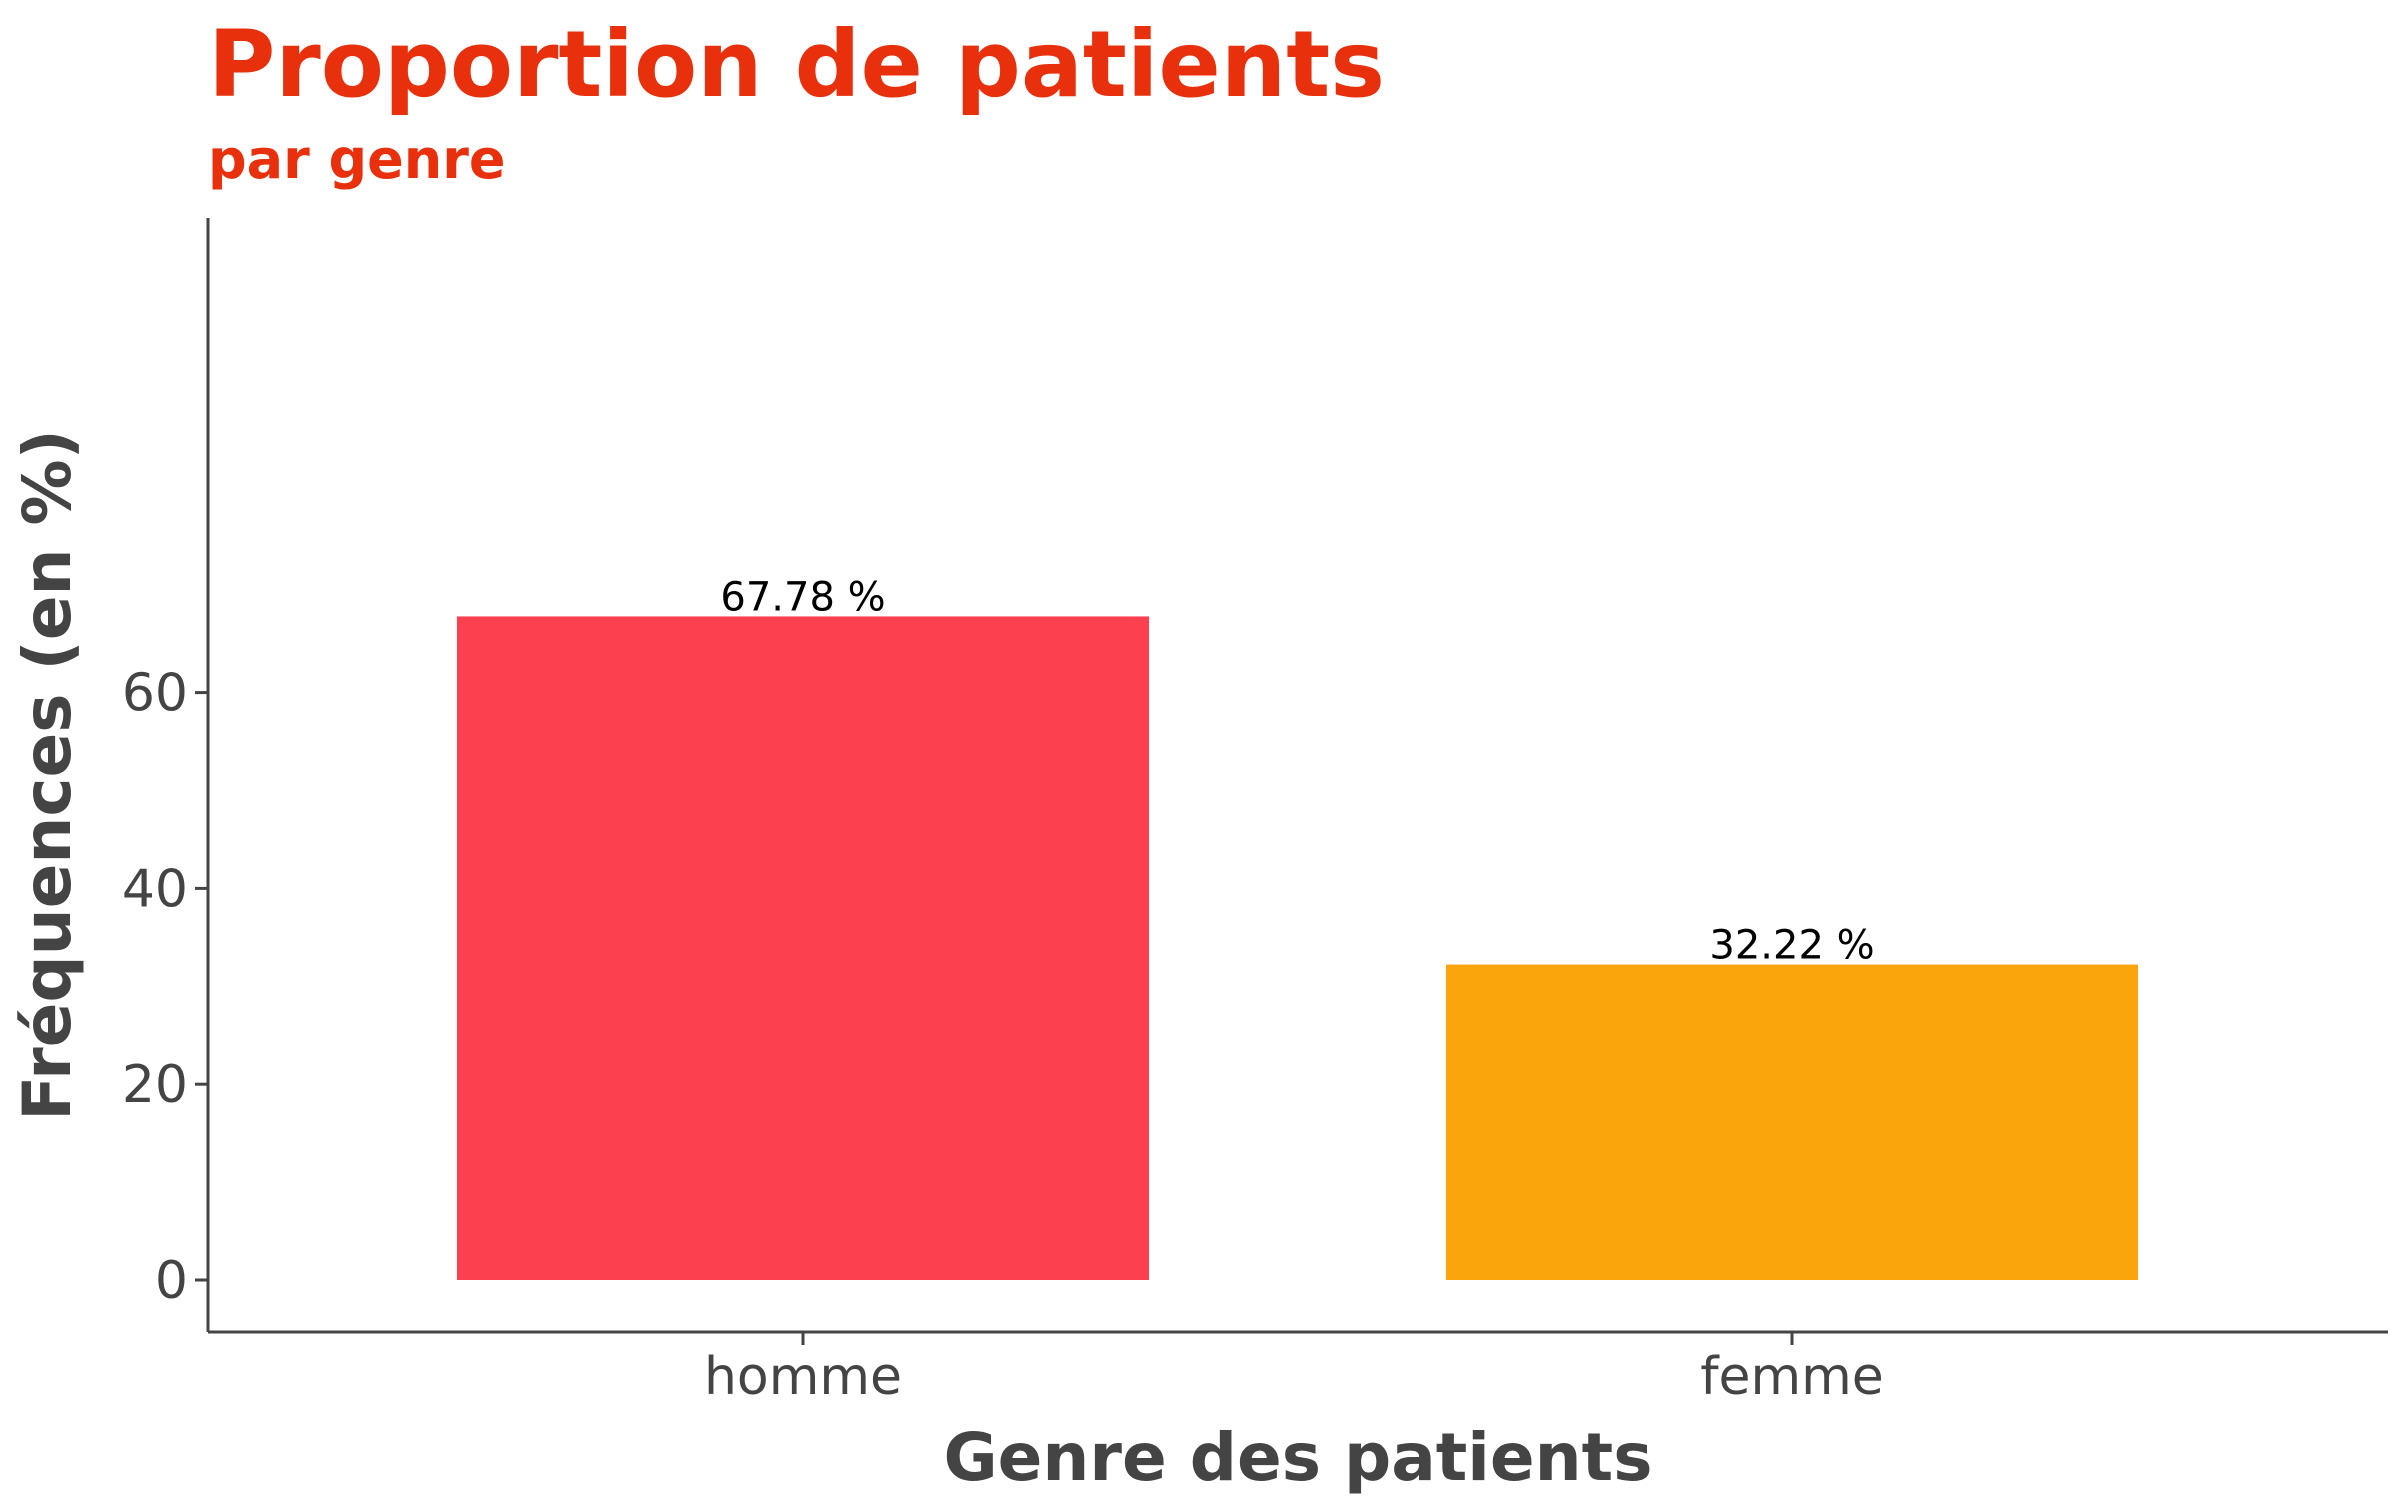  I want to click on bar-homme, so click(803, 948).